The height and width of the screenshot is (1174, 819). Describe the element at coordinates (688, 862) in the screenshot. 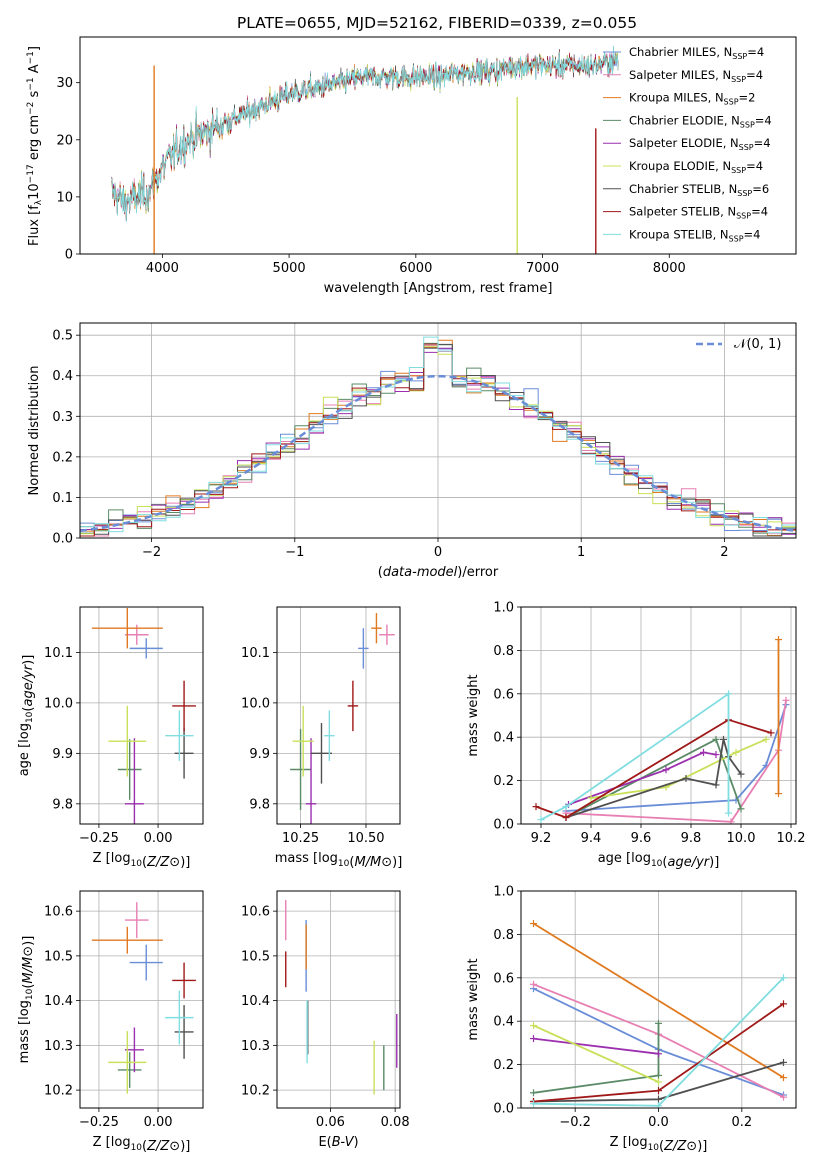

I see `label-part: age/yr` at that location.